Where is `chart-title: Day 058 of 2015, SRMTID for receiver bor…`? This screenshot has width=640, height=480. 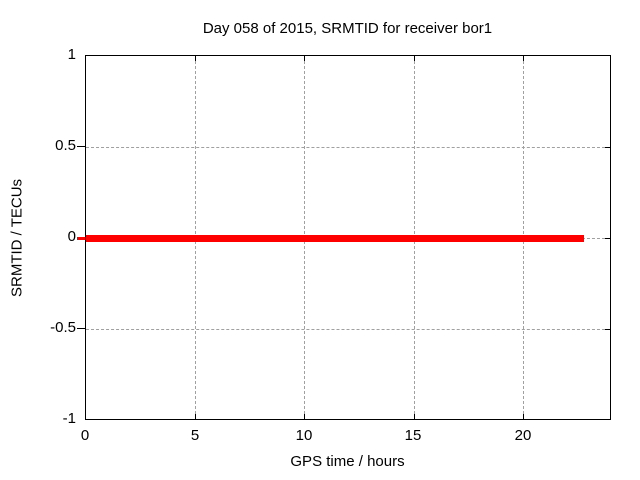 chart-title: Day 058 of 2015, SRMTID for receiver bor… is located at coordinates (347, 28).